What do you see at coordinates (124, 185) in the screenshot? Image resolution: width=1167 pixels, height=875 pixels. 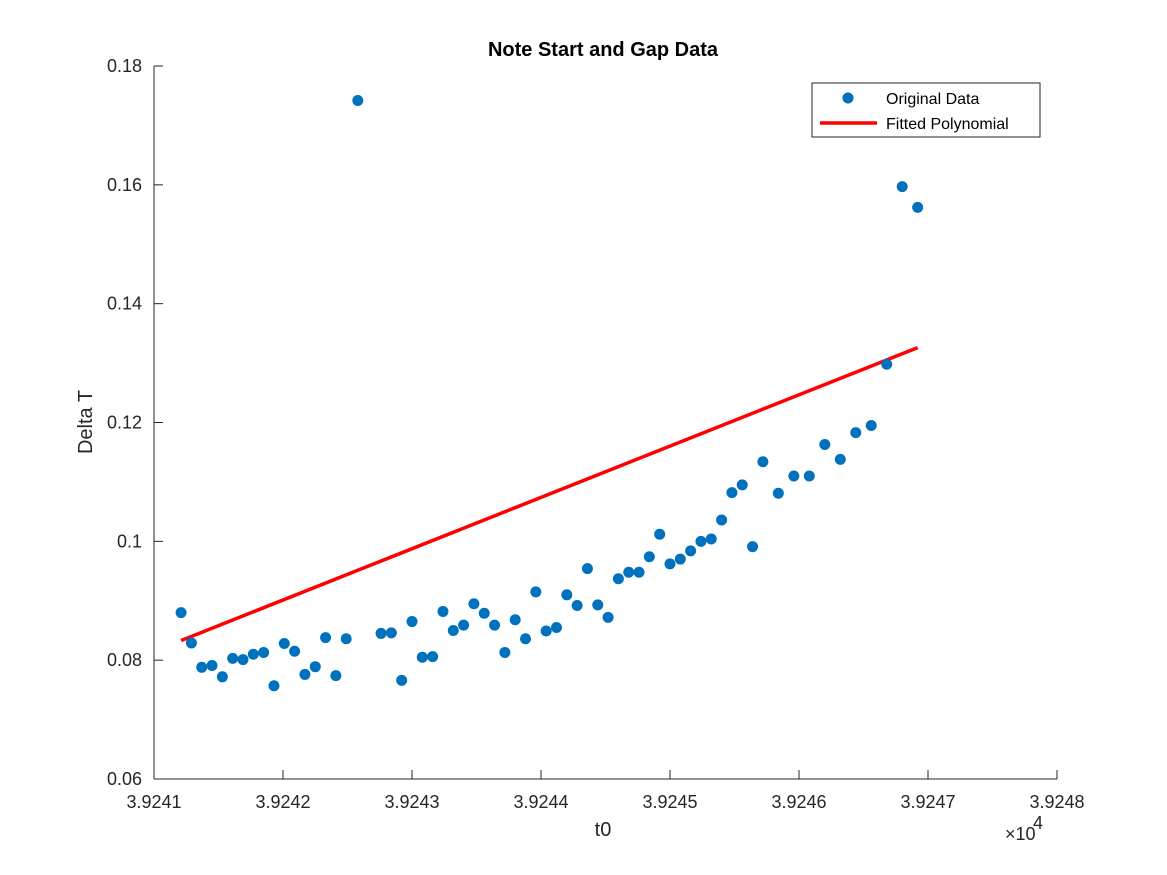 I see `y-tick-label: 0.16` at bounding box center [124, 185].